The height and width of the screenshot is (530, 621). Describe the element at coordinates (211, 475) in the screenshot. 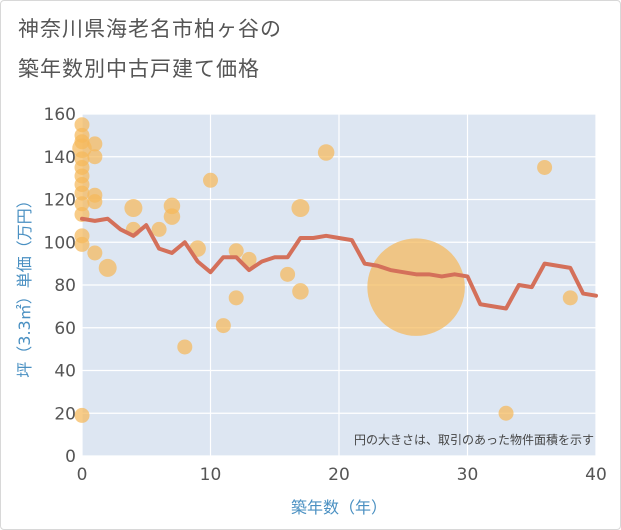

I see `x-tick-label: 10` at that location.